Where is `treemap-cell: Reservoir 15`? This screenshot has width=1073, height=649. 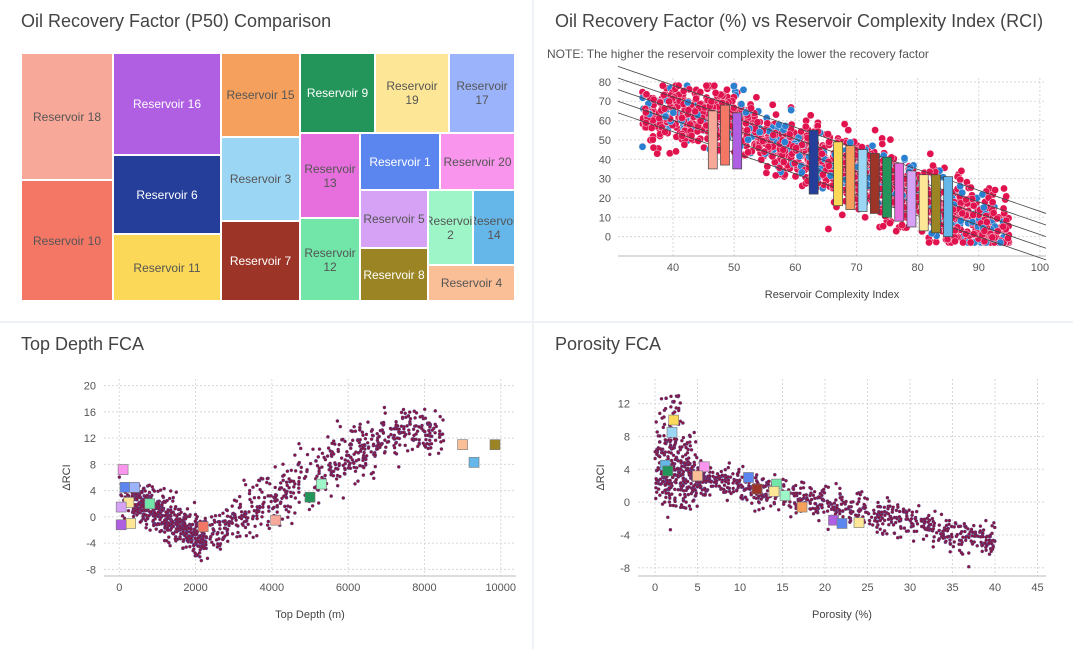
treemap-cell: Reservoir 15 is located at coordinates (260, 95).